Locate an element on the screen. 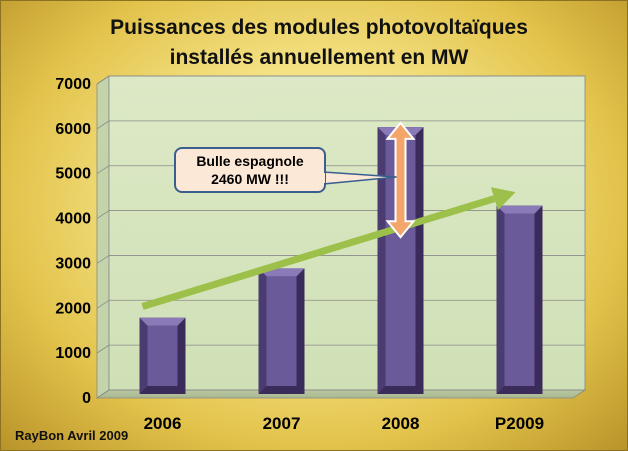  x-tick-label: 2007 is located at coordinates (282, 423).